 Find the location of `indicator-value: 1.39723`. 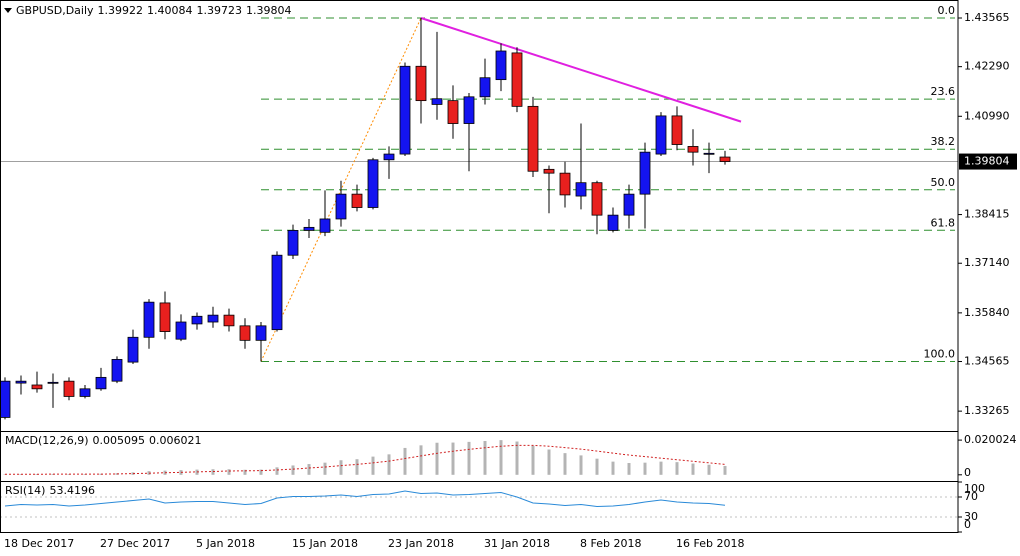

indicator-value: 1.39723 is located at coordinates (220, 10).